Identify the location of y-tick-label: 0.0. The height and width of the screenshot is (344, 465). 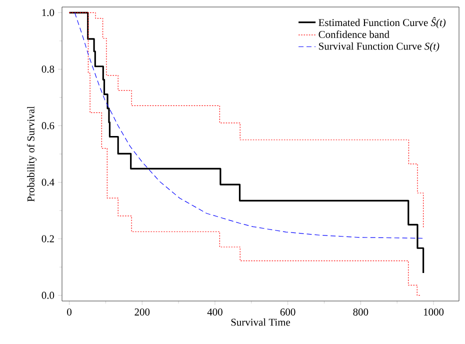
(48, 295).